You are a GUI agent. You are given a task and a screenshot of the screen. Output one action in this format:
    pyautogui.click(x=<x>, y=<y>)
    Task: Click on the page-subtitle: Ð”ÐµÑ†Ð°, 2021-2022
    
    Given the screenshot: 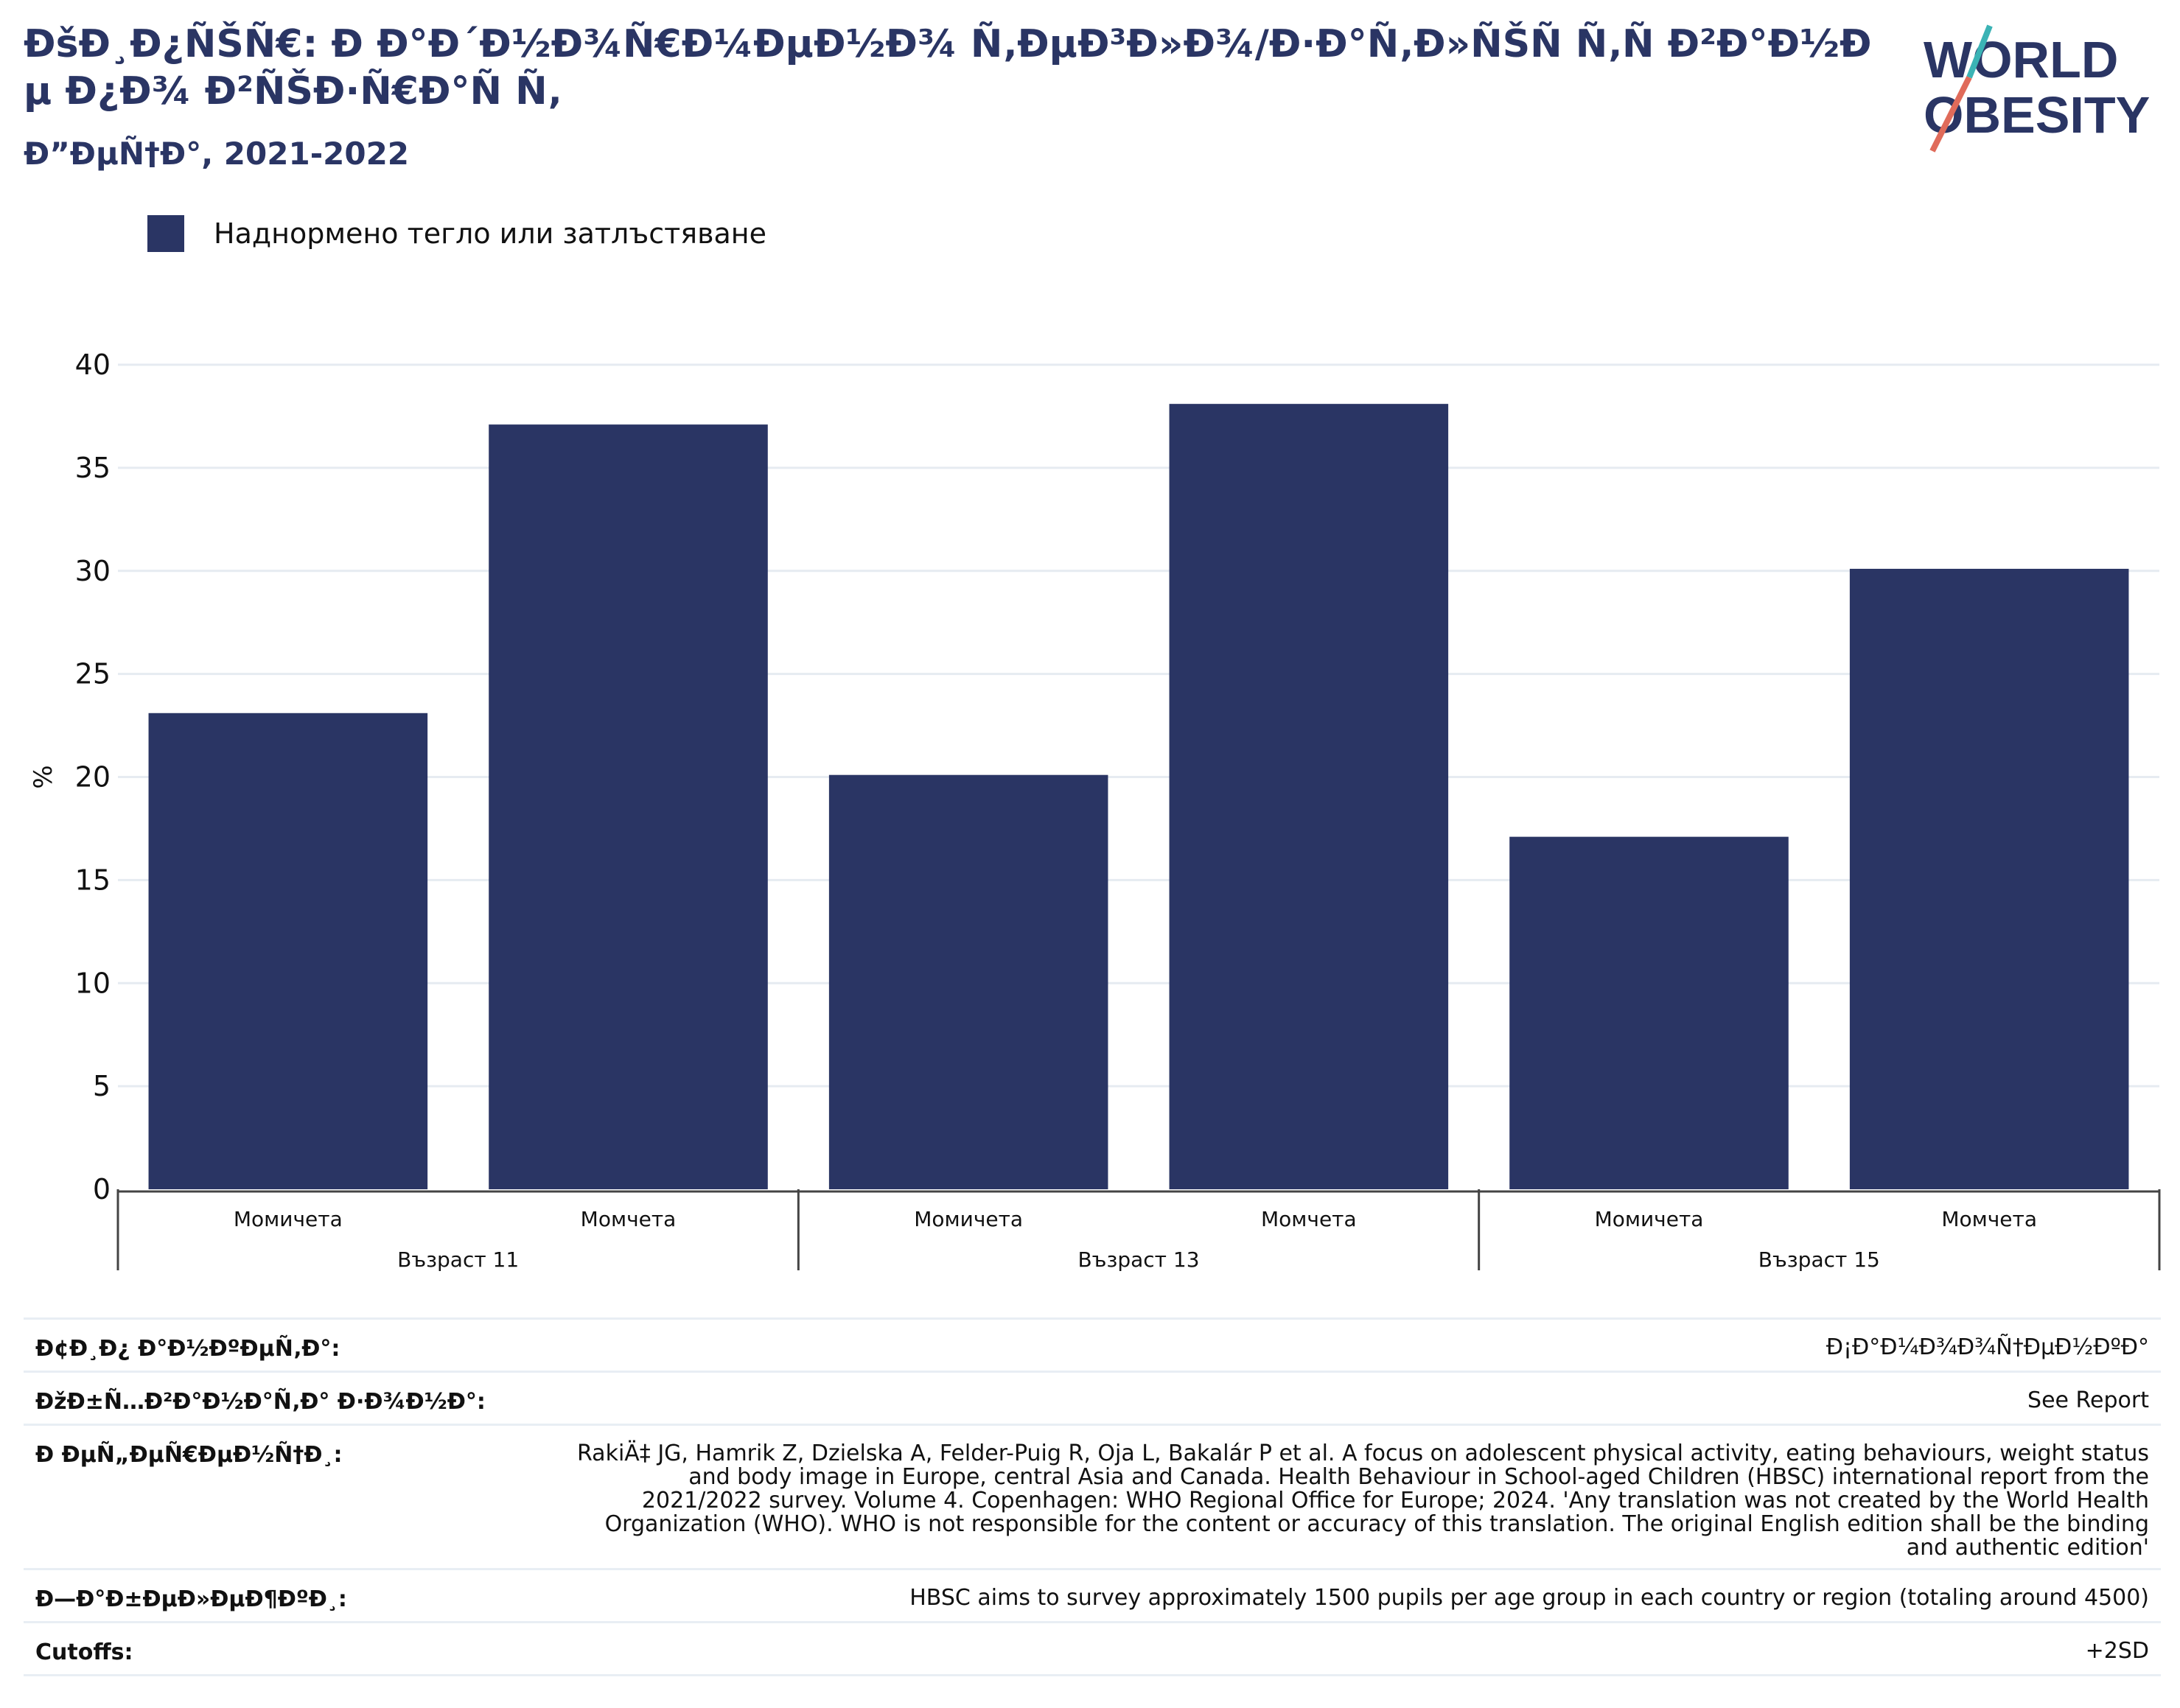 What is the action you would take?
    pyautogui.click(x=217, y=154)
    